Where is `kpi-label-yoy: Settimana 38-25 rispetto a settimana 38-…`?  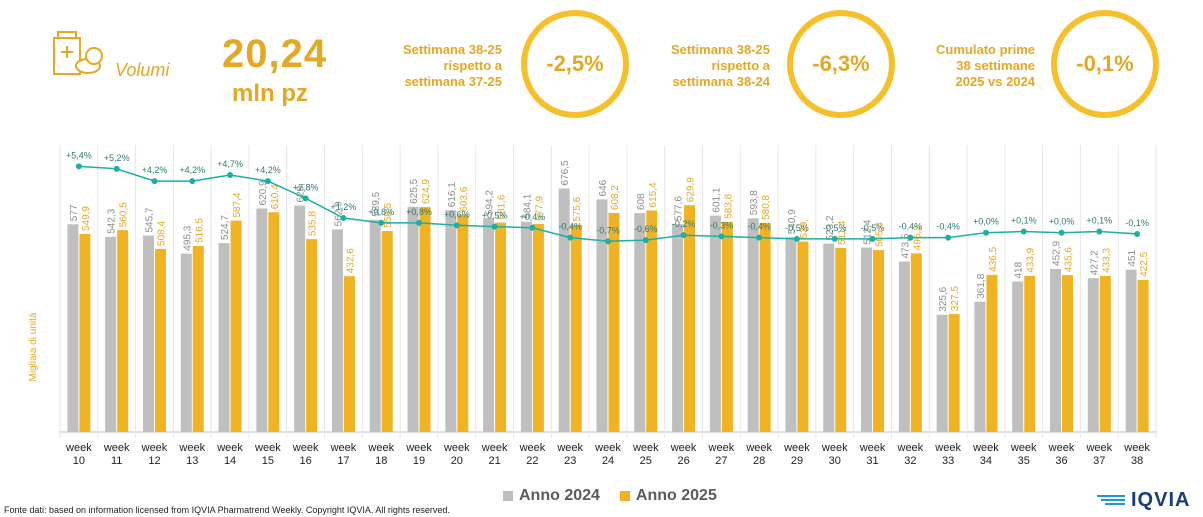 kpi-label-yoy: Settimana 38-25 rispetto a settimana 38-… is located at coordinates (720, 65).